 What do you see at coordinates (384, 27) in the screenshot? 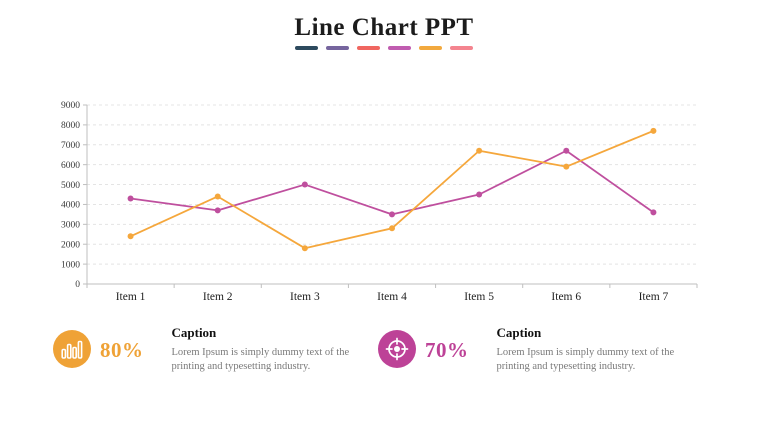
I see `page-title: Line Chart PPT` at bounding box center [384, 27].